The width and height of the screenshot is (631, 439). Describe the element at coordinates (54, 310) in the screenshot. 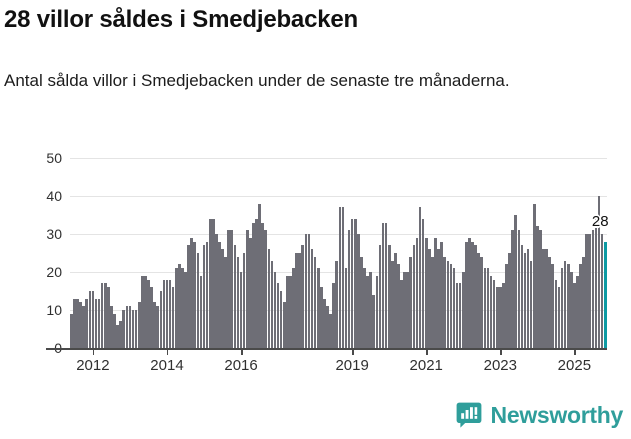

I see `y-tick-label-10: 10` at that location.